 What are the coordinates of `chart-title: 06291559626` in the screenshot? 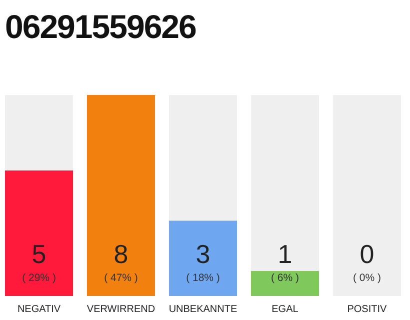 It's located at (101, 26).